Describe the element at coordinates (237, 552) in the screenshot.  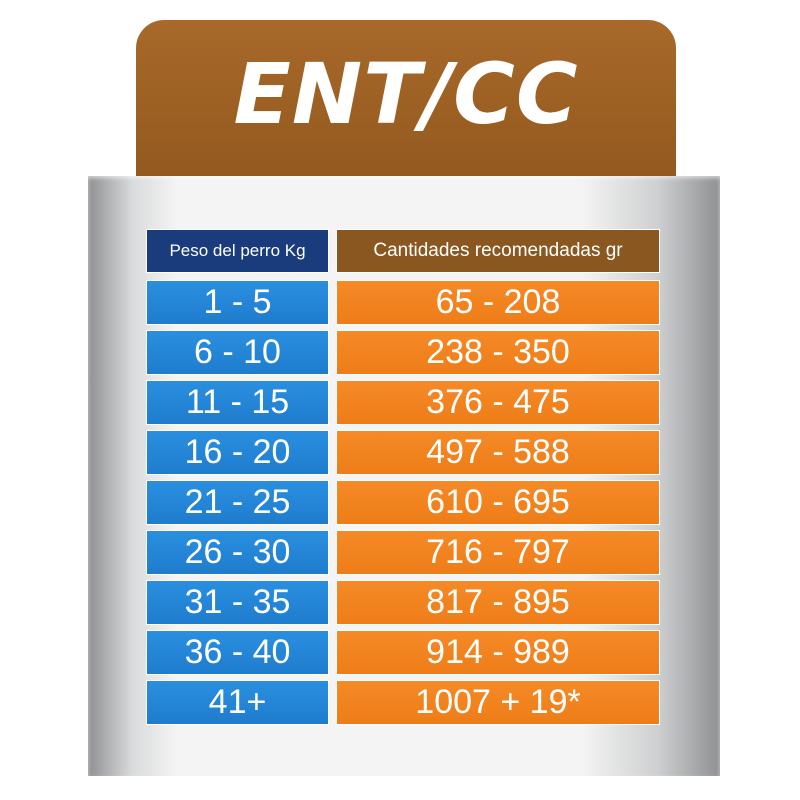
I see `weight-cell: 26 - 30` at that location.